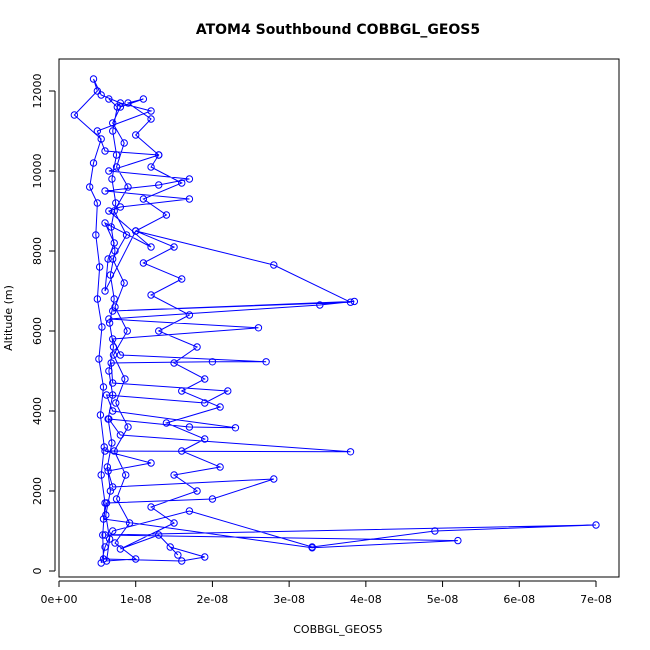 The height and width of the screenshot is (650, 650). I want to click on y-tick-label: 10000, so click(37, 171).